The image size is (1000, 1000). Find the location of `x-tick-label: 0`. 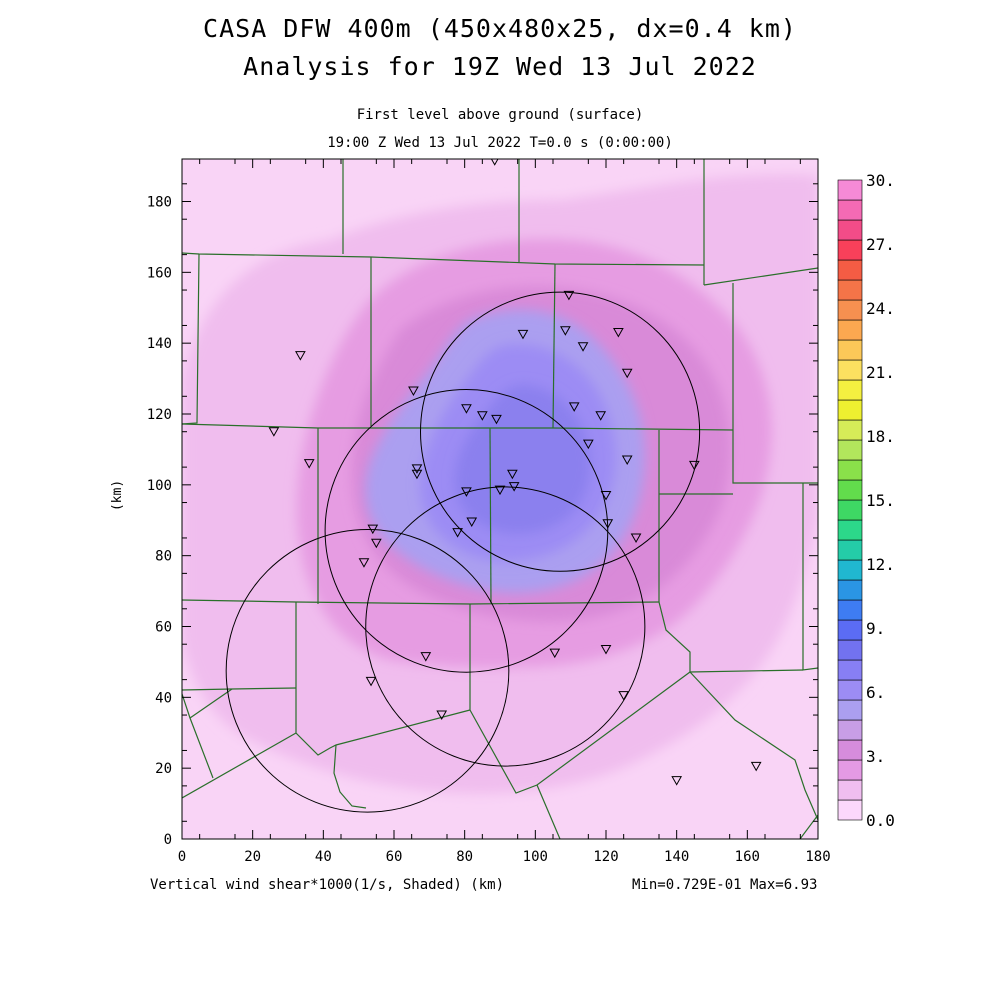

x-tick-label: 0 is located at coordinates (182, 857).